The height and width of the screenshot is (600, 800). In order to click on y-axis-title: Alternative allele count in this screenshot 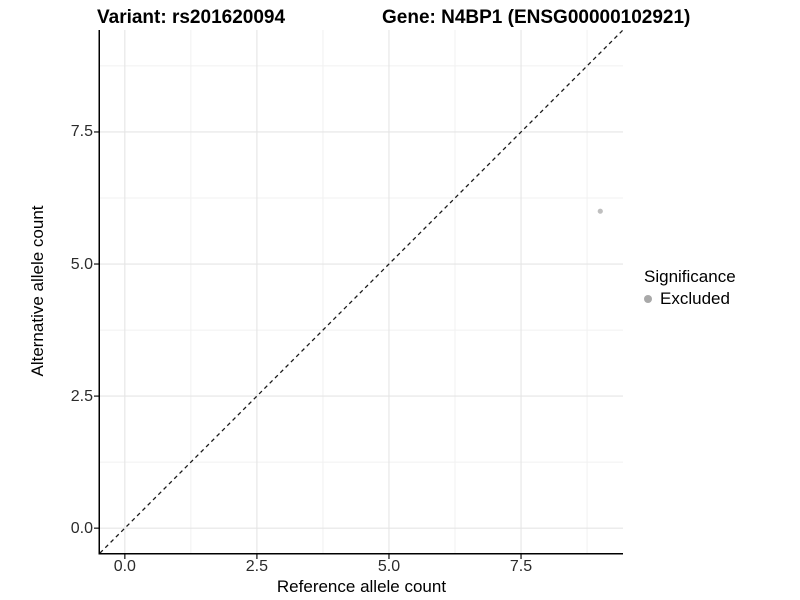, I will do `click(37, 291)`.